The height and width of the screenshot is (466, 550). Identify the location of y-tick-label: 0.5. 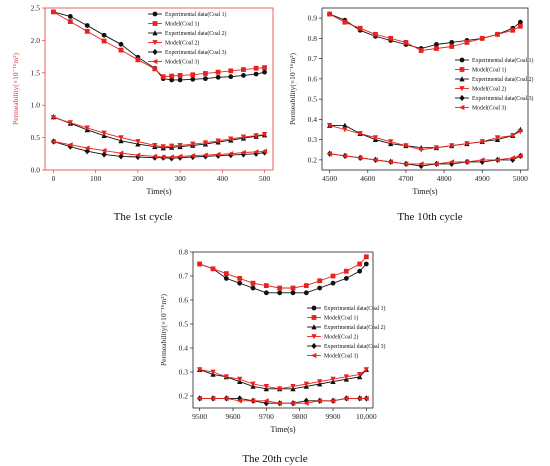
(36, 137).